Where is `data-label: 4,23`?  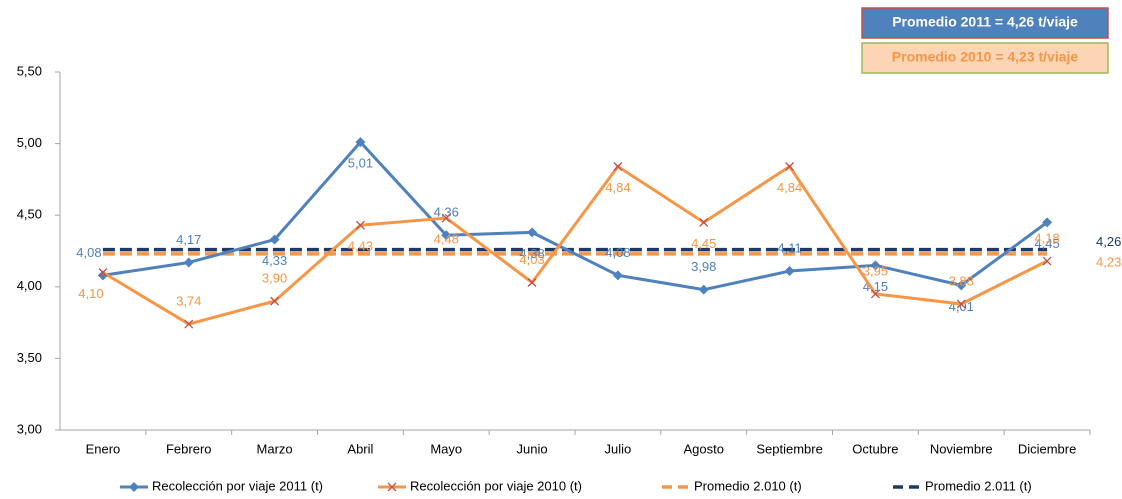
data-label: 4,23 is located at coordinates (1108, 261).